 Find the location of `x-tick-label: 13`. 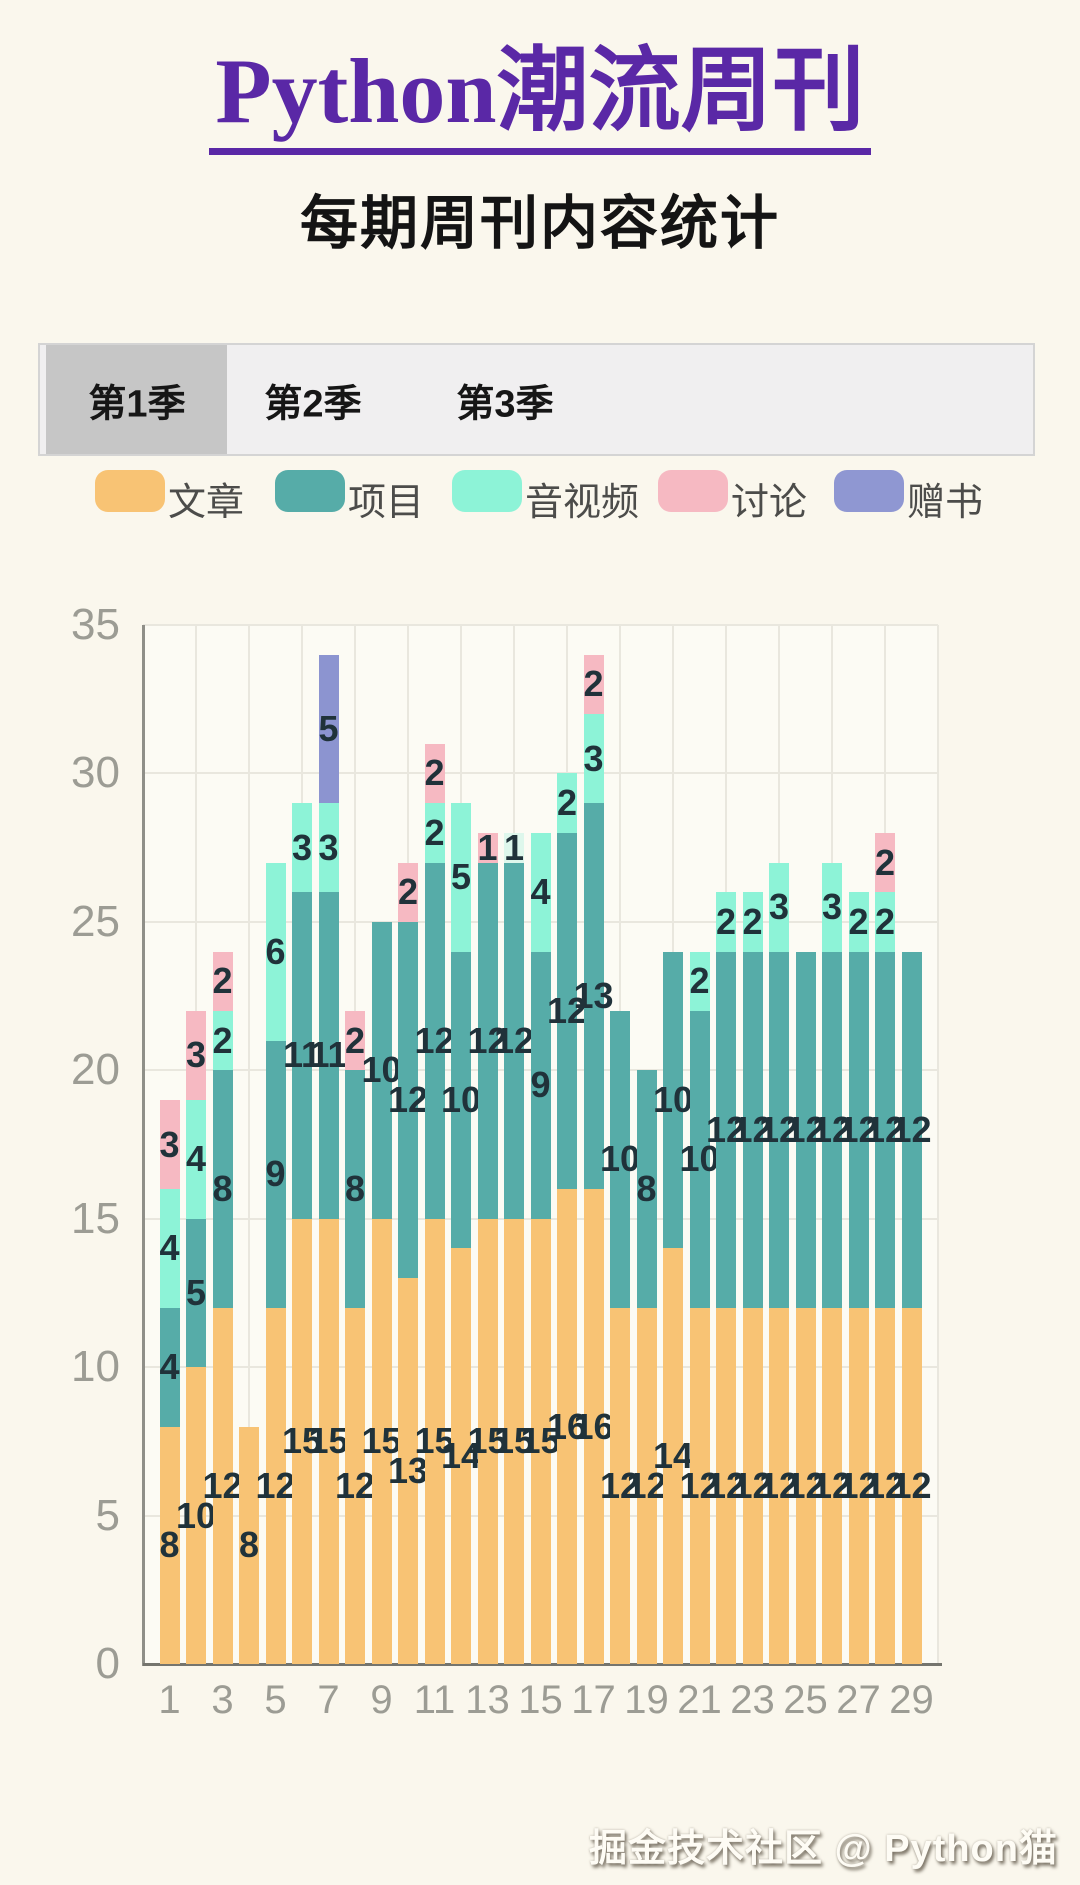

x-tick-label: 13 is located at coordinates (487, 1700).